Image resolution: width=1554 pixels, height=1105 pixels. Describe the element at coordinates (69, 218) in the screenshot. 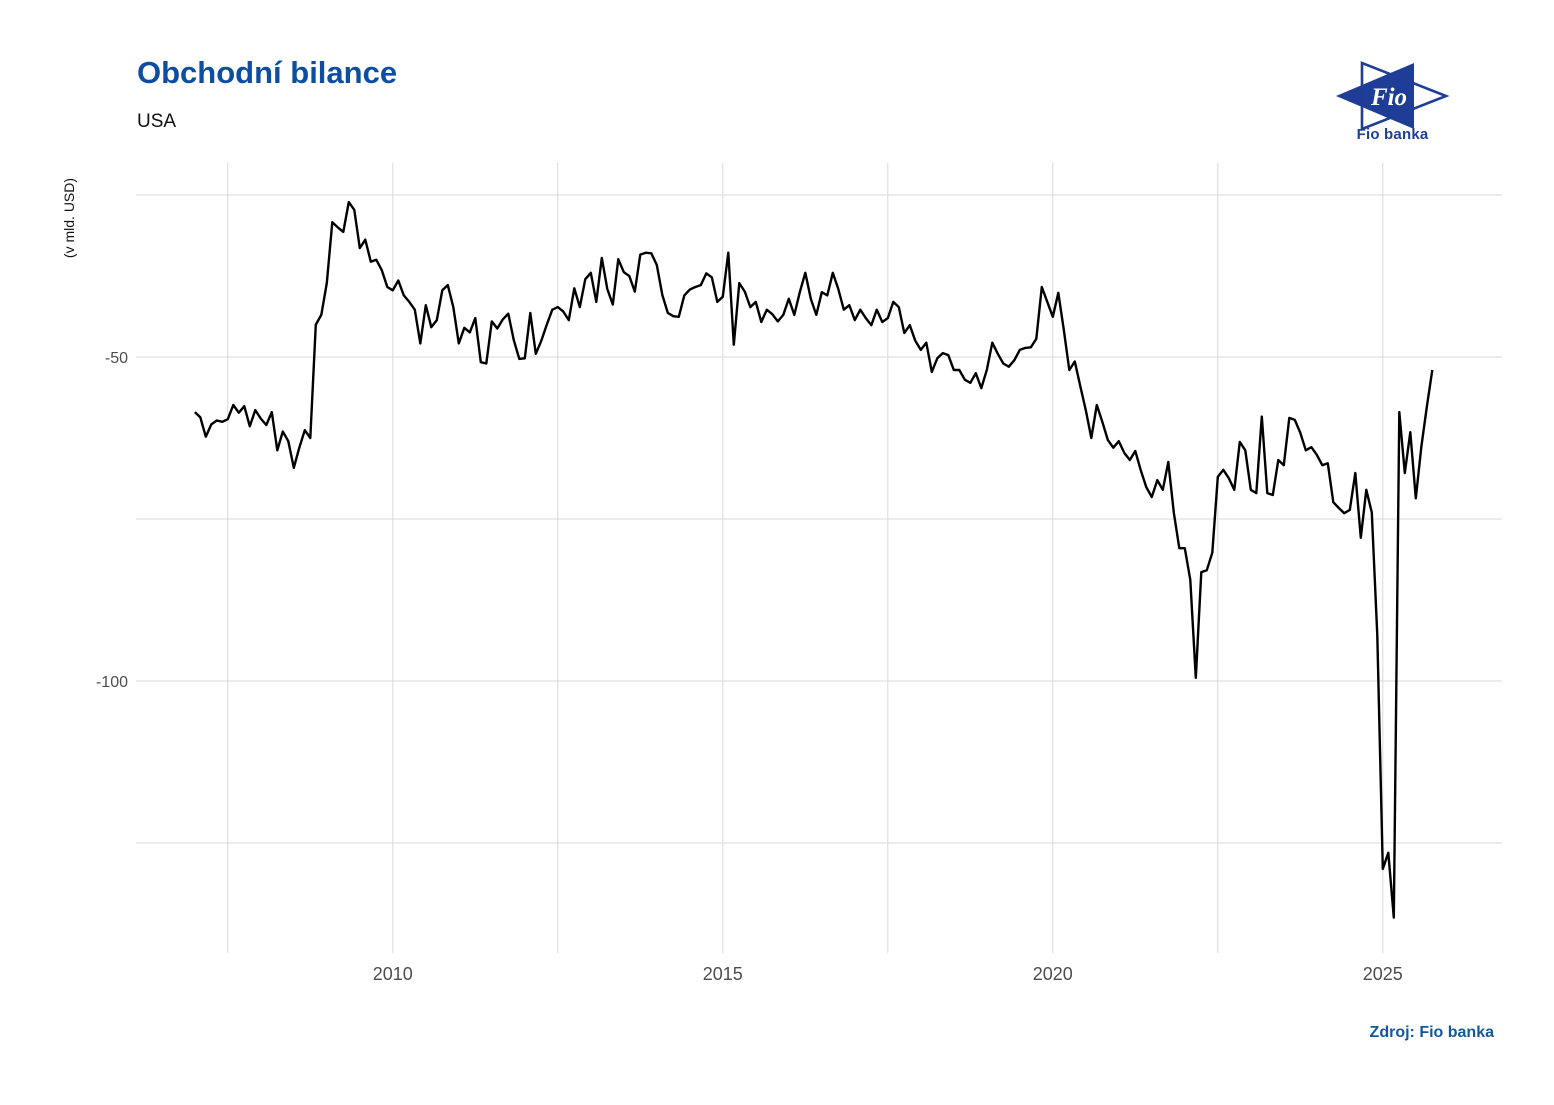

I see `y-axis-title: (v mld. USD)` at that location.